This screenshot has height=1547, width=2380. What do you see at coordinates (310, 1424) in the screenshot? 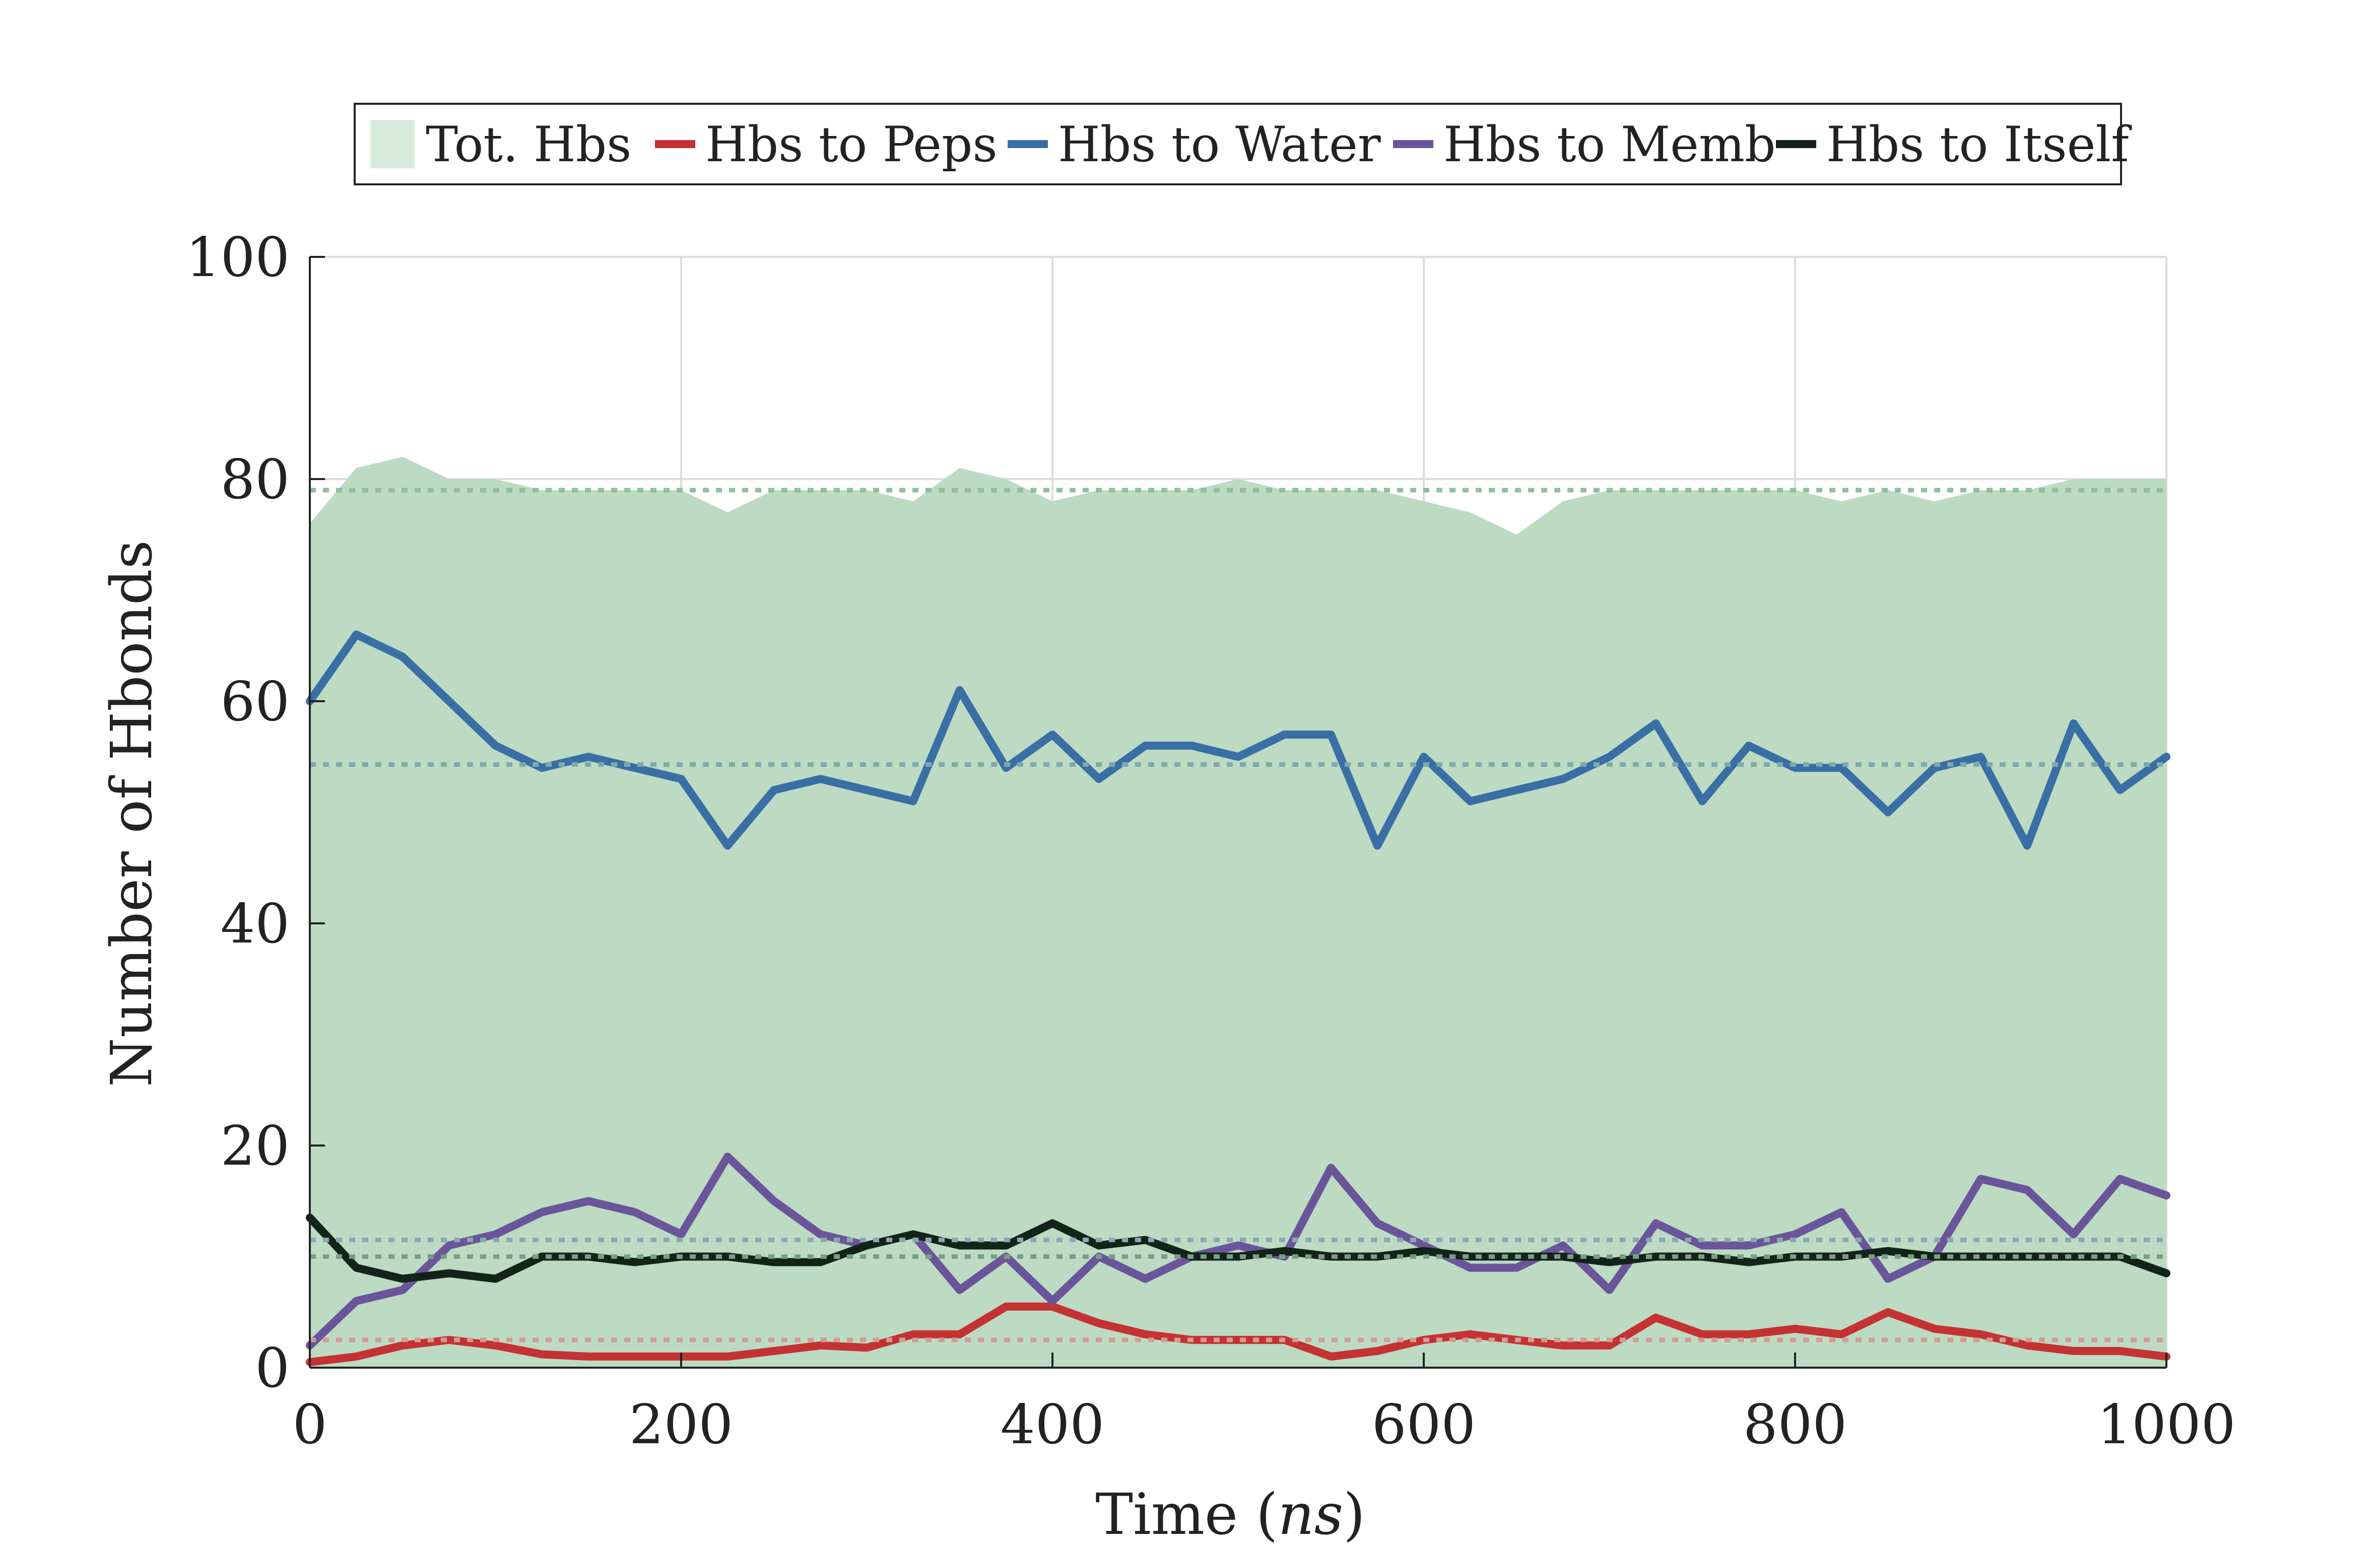
I see `x-tick-label: 0` at bounding box center [310, 1424].